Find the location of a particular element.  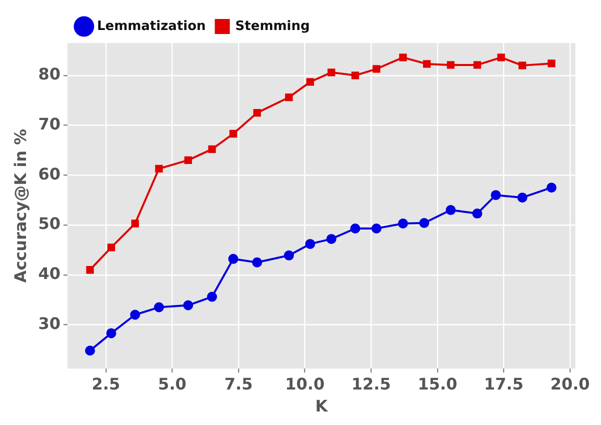

x-tick-label: 17.5 is located at coordinates (504, 384).